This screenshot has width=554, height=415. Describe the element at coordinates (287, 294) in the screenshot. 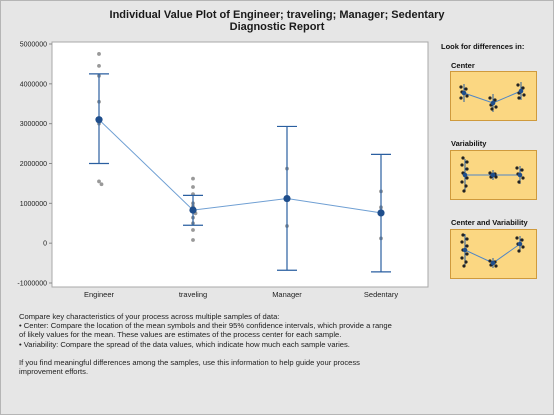

I see `x-tick-label: Manager` at that location.